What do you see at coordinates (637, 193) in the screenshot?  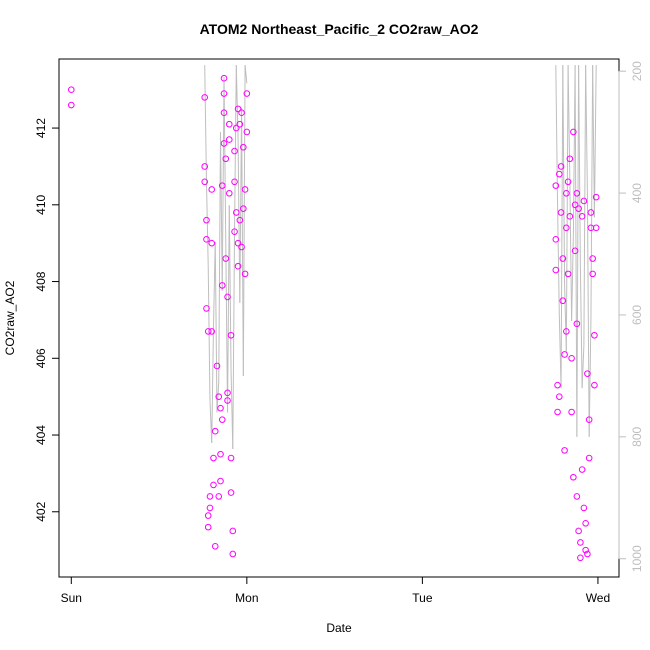 I see `y2-tick-label: 400` at bounding box center [637, 193].